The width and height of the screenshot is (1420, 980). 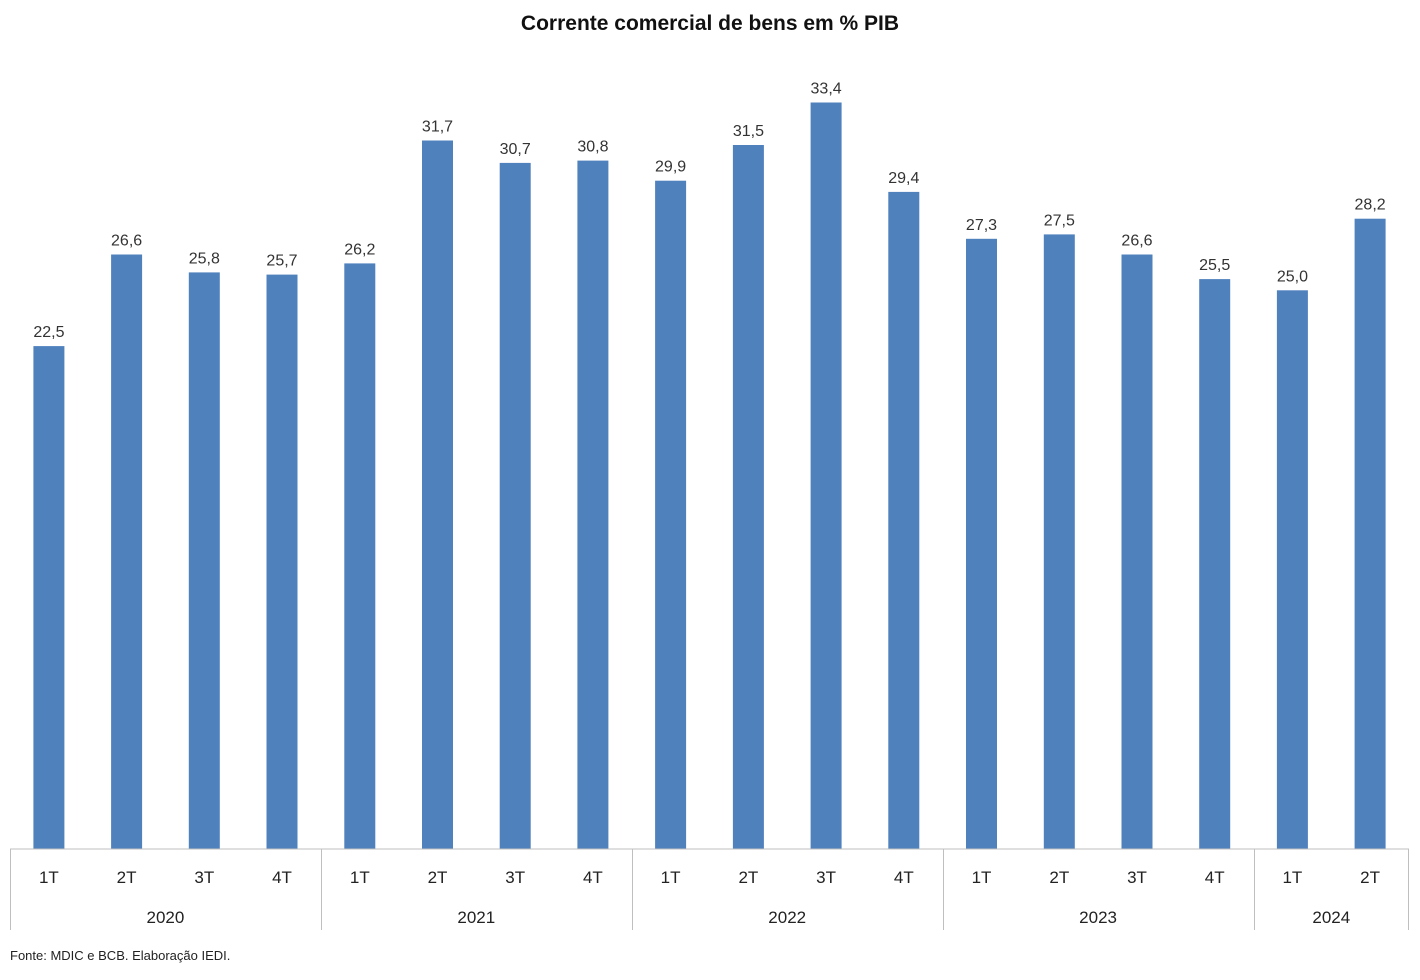 I want to click on value-label-18: 28,2, so click(x=1370, y=205).